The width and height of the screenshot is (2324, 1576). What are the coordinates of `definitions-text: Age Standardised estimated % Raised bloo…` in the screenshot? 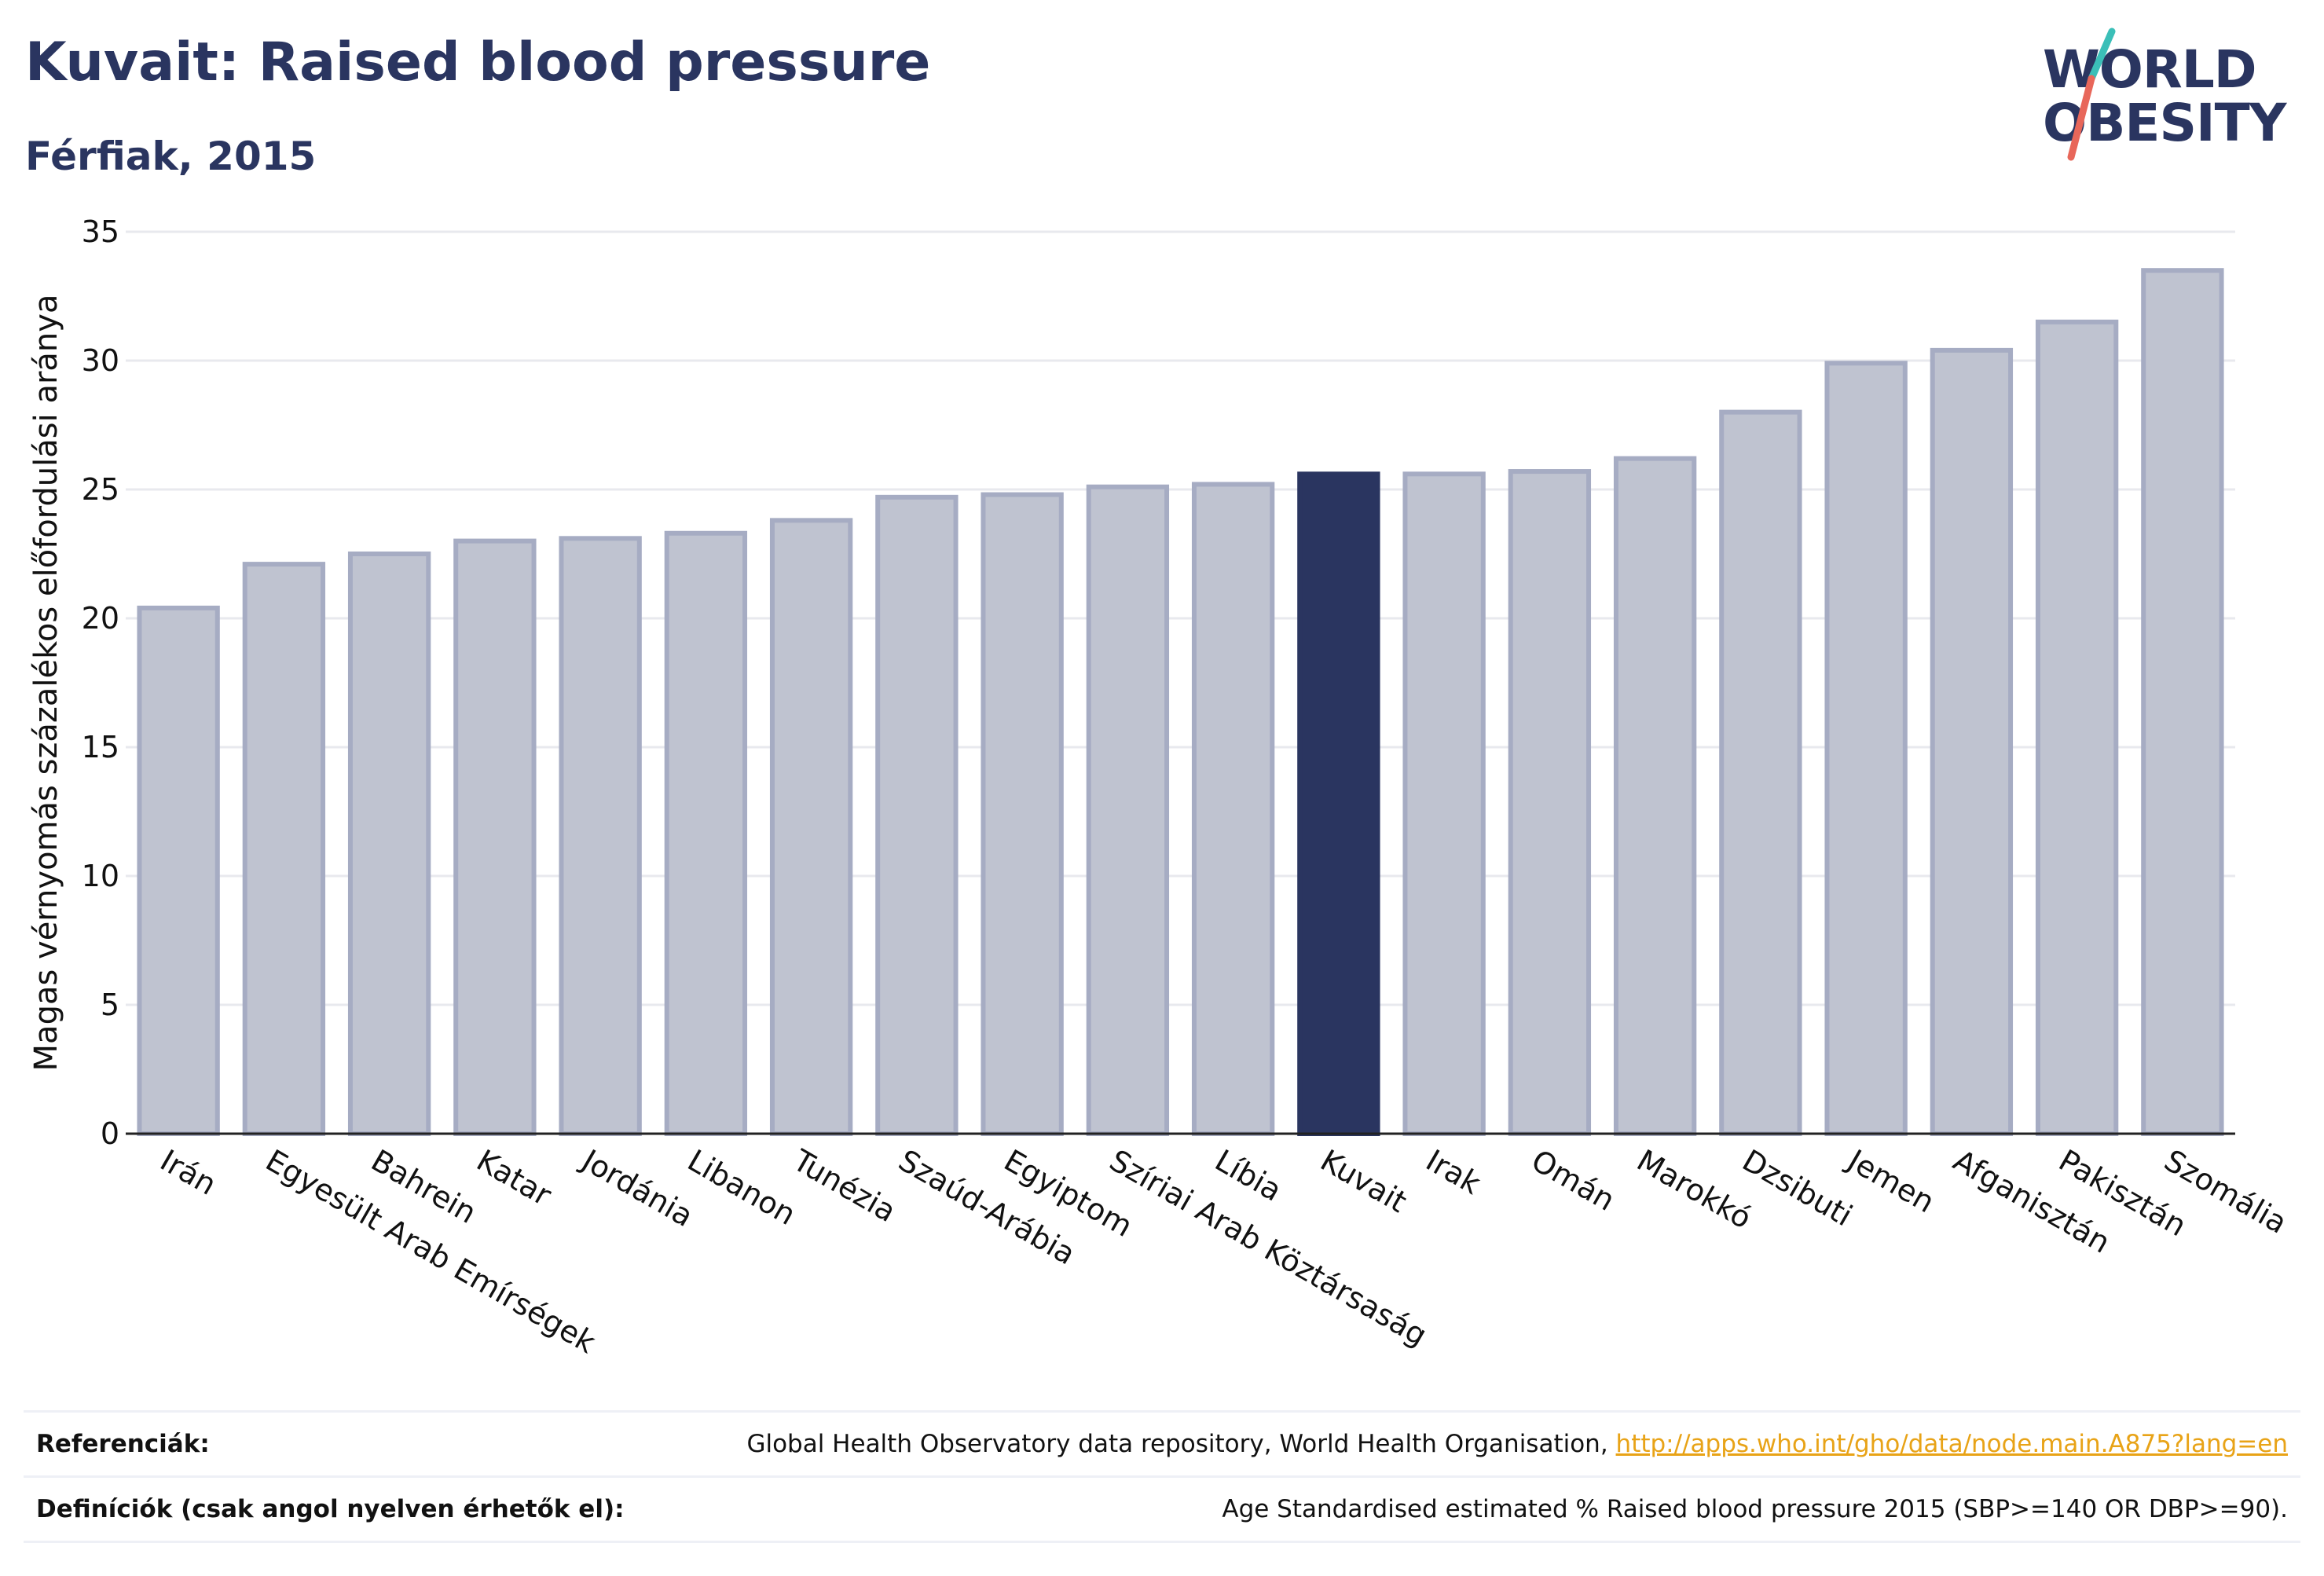 It's located at (1755, 1509).